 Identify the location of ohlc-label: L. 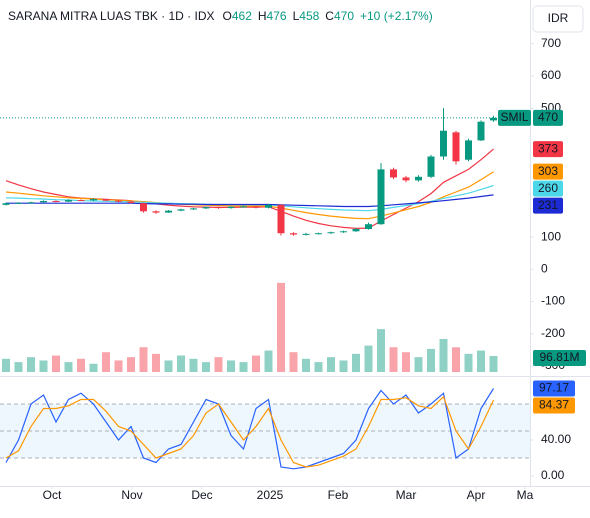
(296, 16).